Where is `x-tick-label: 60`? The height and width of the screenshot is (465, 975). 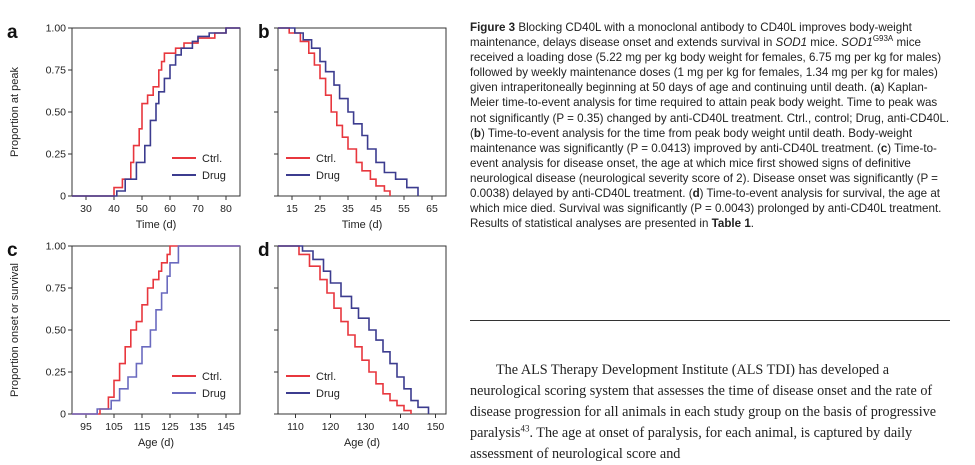 x-tick-label: 60 is located at coordinates (170, 209).